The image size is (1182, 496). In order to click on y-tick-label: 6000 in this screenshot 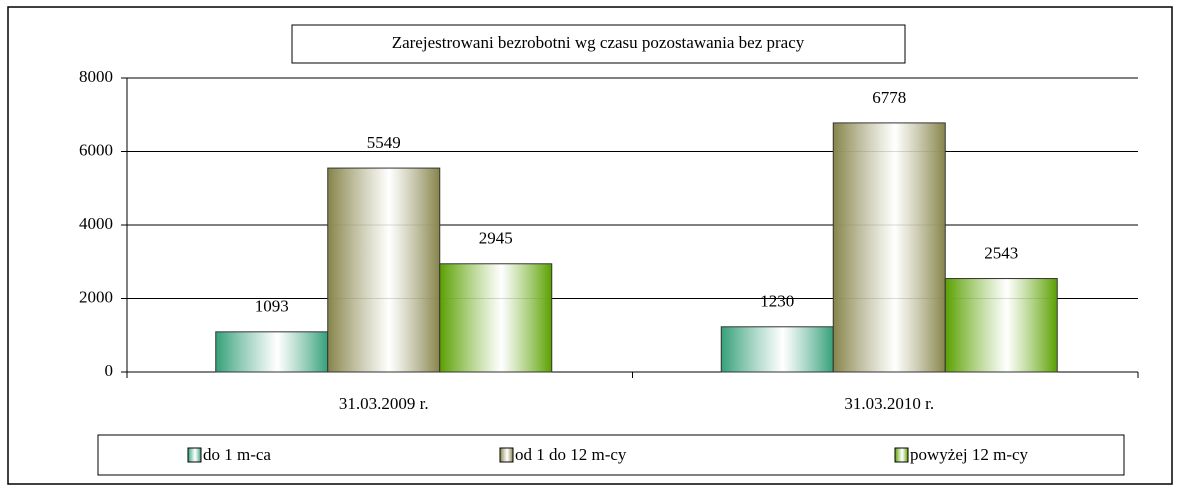, I will do `click(96, 149)`.